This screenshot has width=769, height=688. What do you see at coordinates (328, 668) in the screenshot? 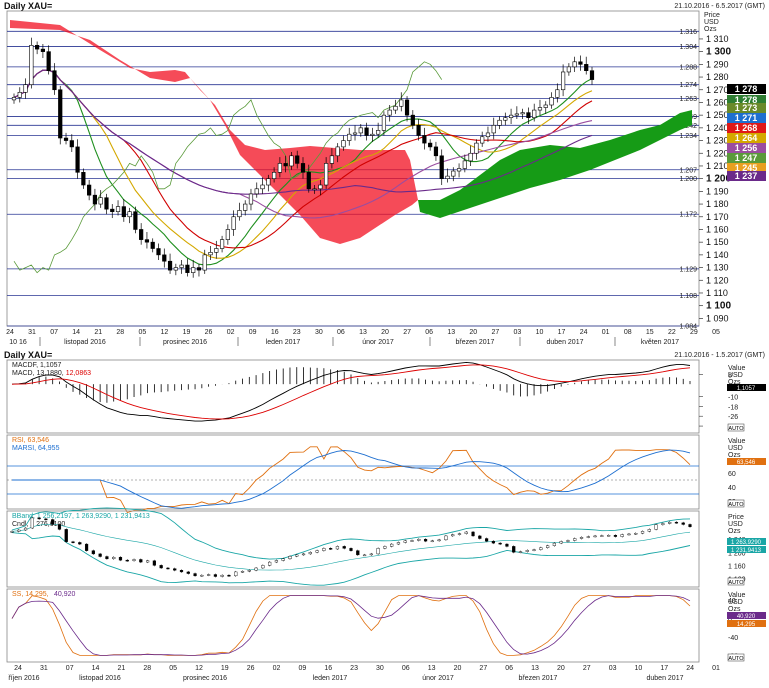
I see `date-tick-label: 16` at bounding box center [328, 668].